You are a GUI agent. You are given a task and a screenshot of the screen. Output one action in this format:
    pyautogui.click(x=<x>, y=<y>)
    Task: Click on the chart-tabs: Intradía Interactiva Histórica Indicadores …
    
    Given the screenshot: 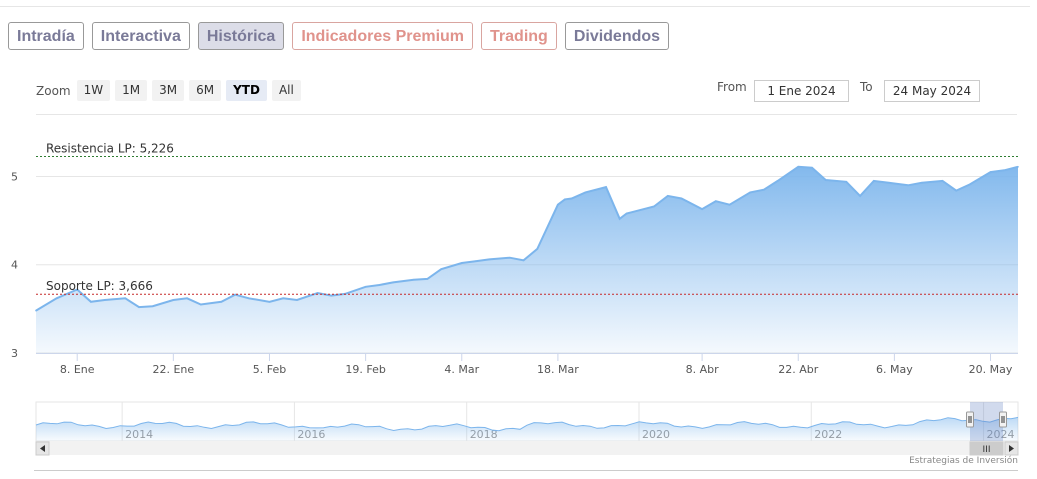 What is the action you would take?
    pyautogui.click(x=339, y=36)
    